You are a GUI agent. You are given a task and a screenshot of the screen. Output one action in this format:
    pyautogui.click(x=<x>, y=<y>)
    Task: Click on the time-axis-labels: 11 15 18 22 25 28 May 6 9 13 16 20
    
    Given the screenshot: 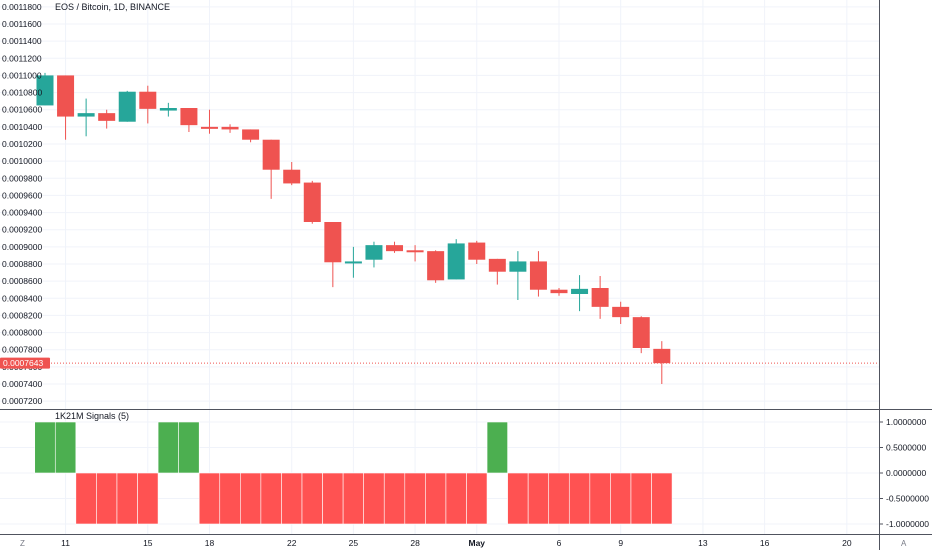 What is the action you would take?
    pyautogui.click(x=456, y=543)
    